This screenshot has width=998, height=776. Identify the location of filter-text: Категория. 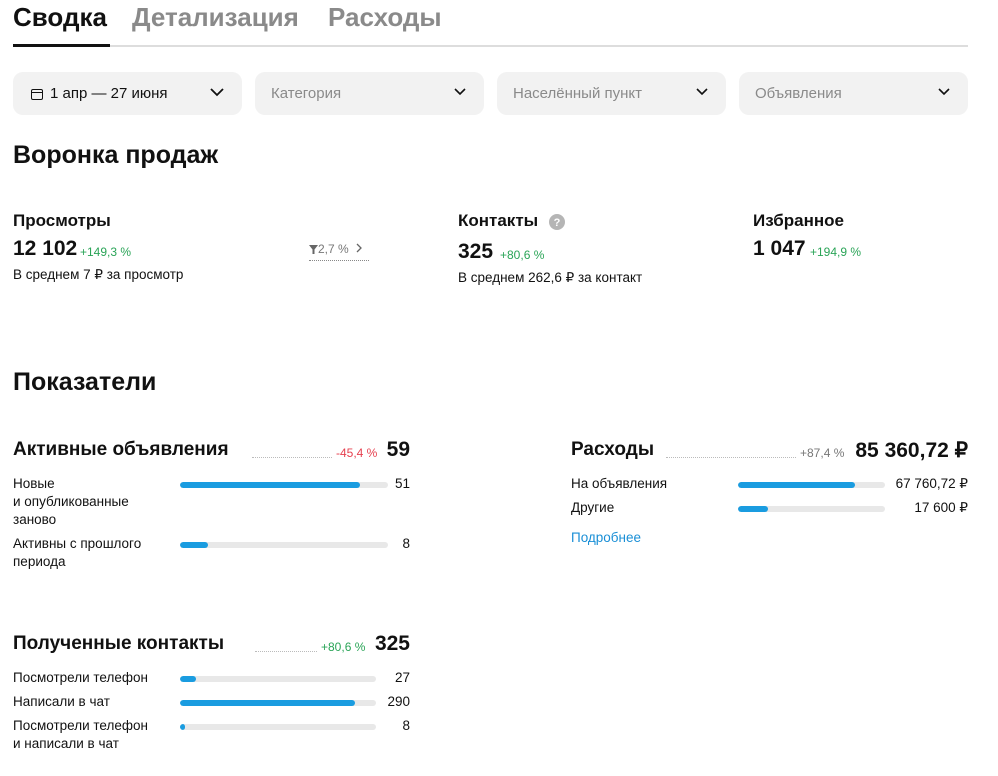
(306, 93).